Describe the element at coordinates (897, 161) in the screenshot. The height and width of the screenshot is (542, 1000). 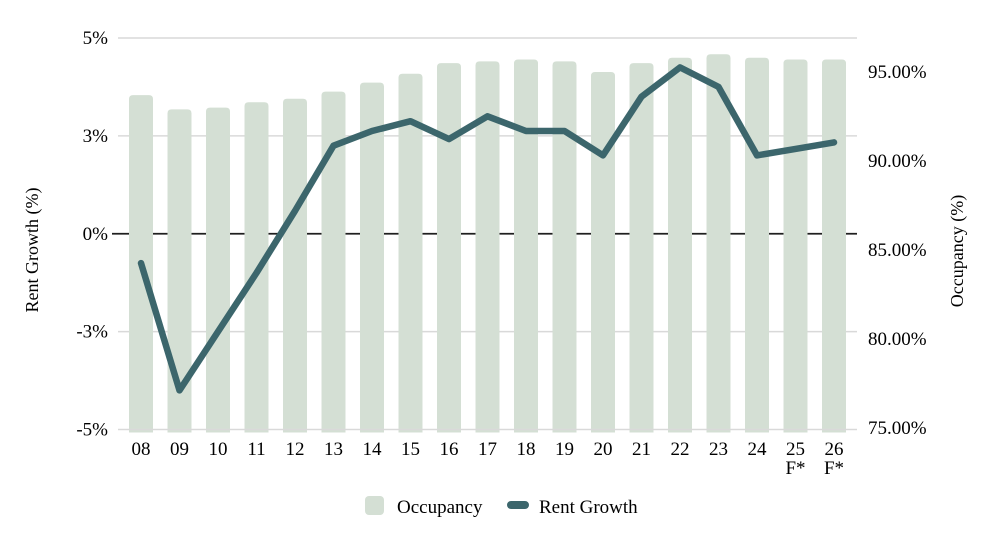
I see `right-tick-label: 90.00%` at that location.